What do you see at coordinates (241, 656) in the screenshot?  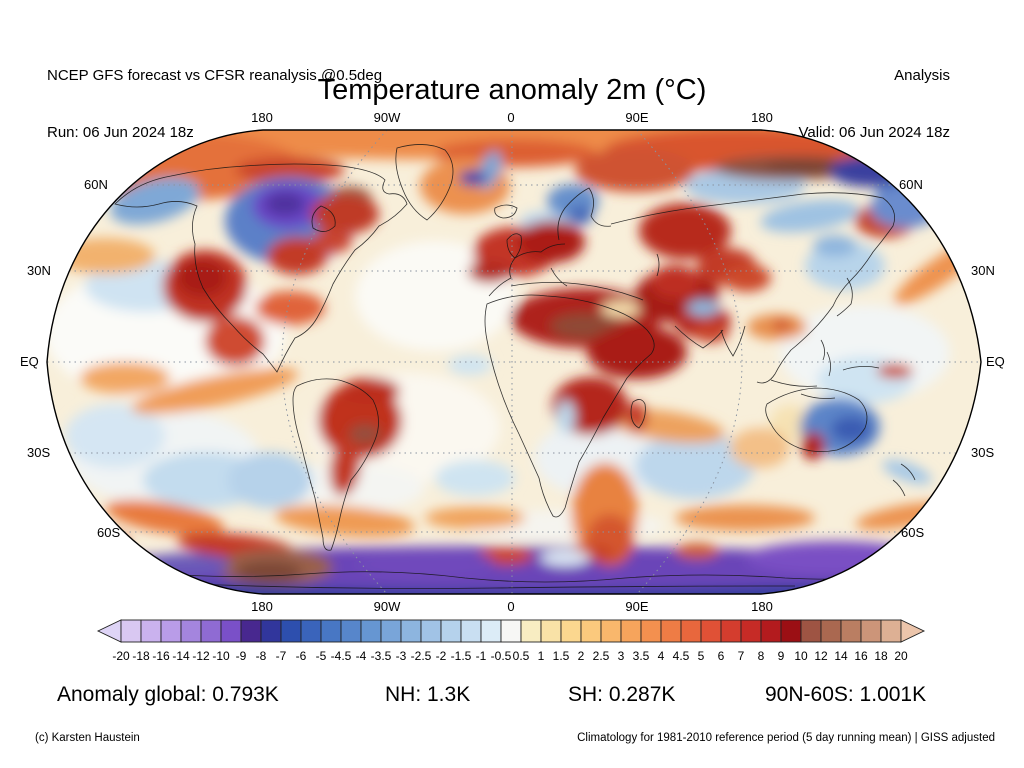 I see `colorbar-tick-label: -9` at bounding box center [241, 656].